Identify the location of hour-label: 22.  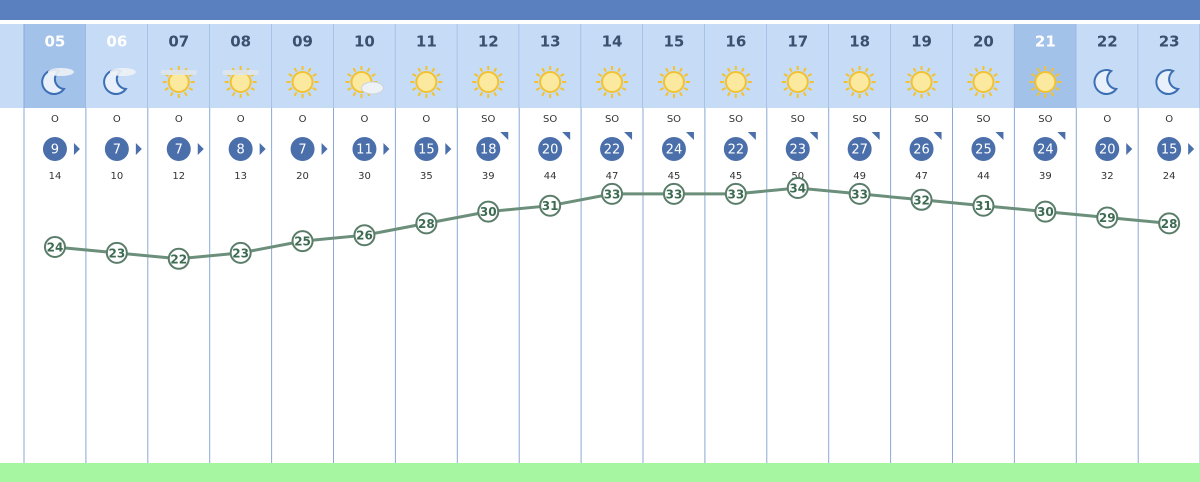
(1107, 42).